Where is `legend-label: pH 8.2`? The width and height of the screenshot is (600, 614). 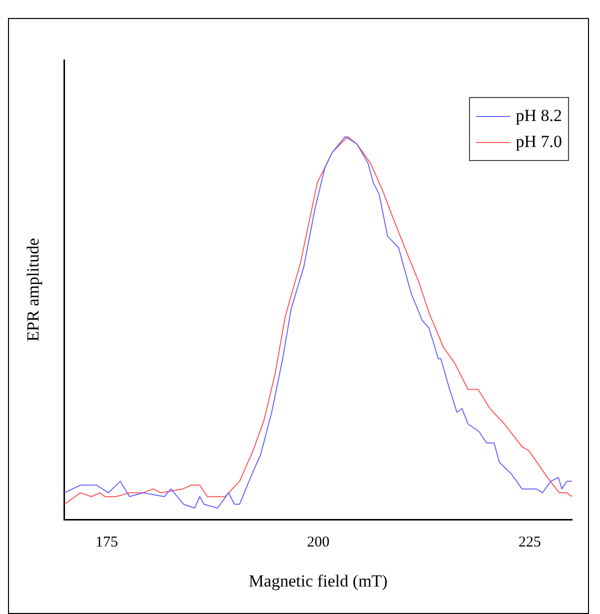 legend-label: pH 8.2 is located at coordinates (539, 116).